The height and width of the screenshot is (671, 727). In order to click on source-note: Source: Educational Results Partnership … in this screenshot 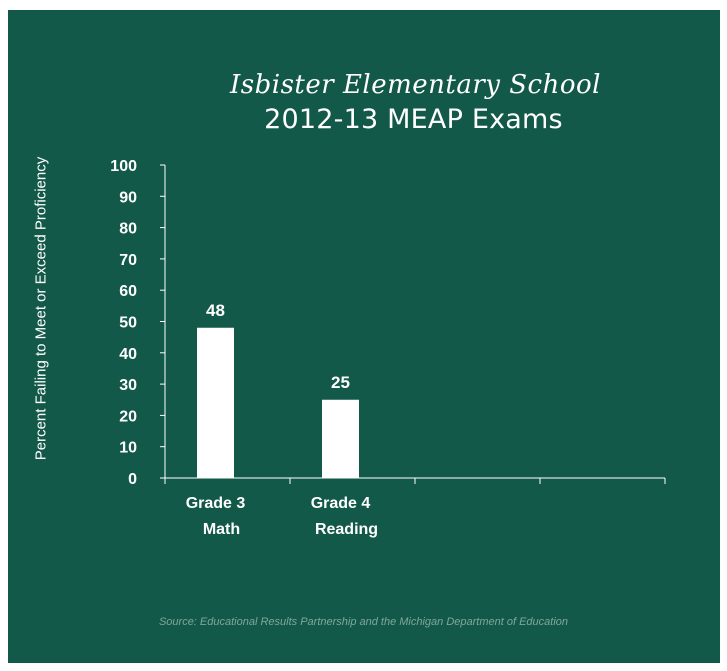, I will do `click(363, 622)`.